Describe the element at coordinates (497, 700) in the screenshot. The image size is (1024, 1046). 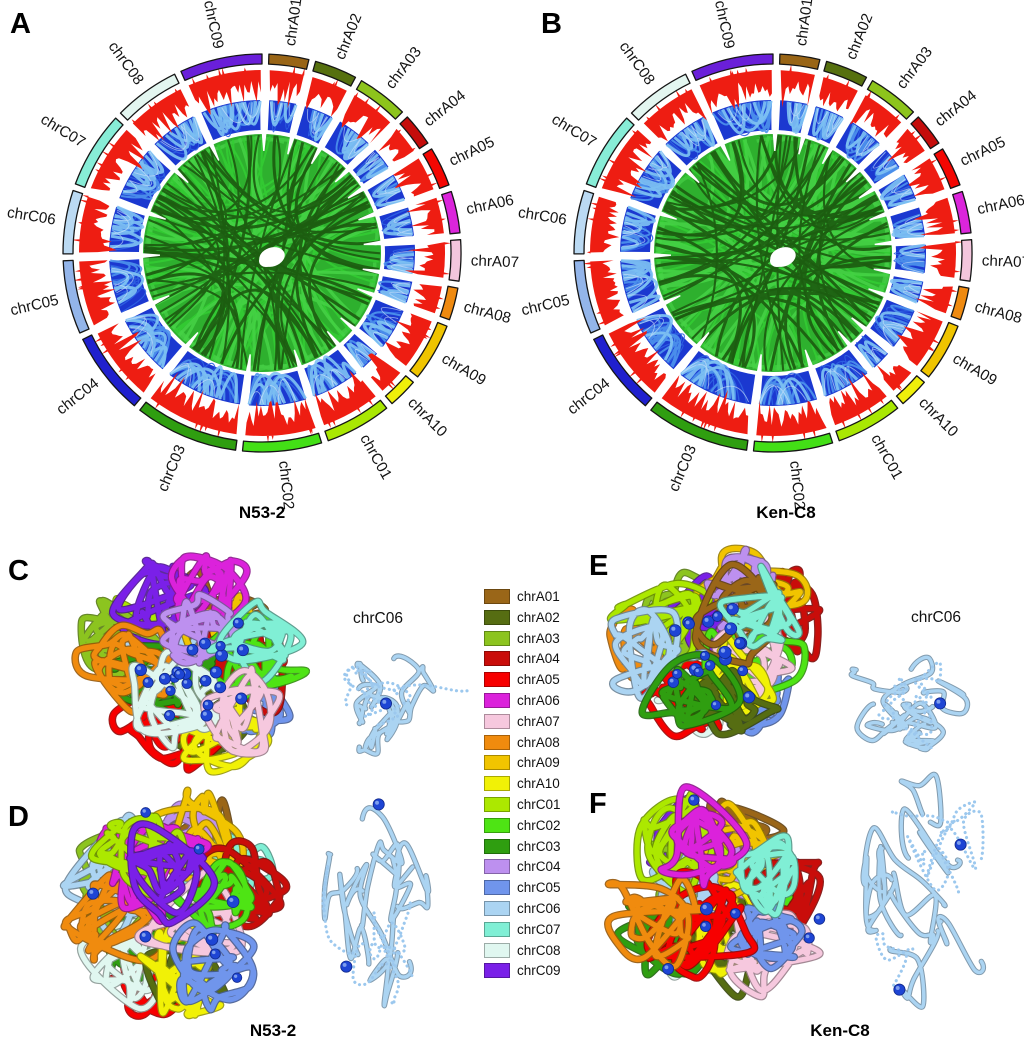
I see `legend-swatch-chrA06` at that location.